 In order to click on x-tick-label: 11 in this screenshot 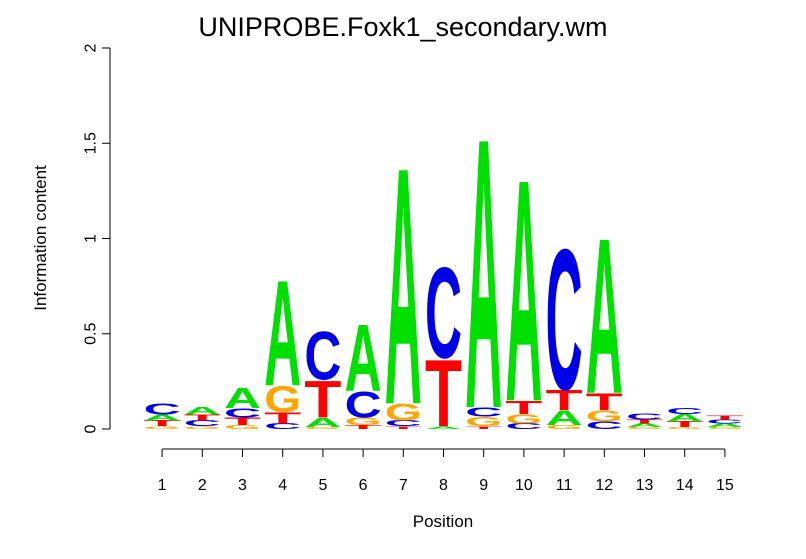, I will do `click(564, 485)`.